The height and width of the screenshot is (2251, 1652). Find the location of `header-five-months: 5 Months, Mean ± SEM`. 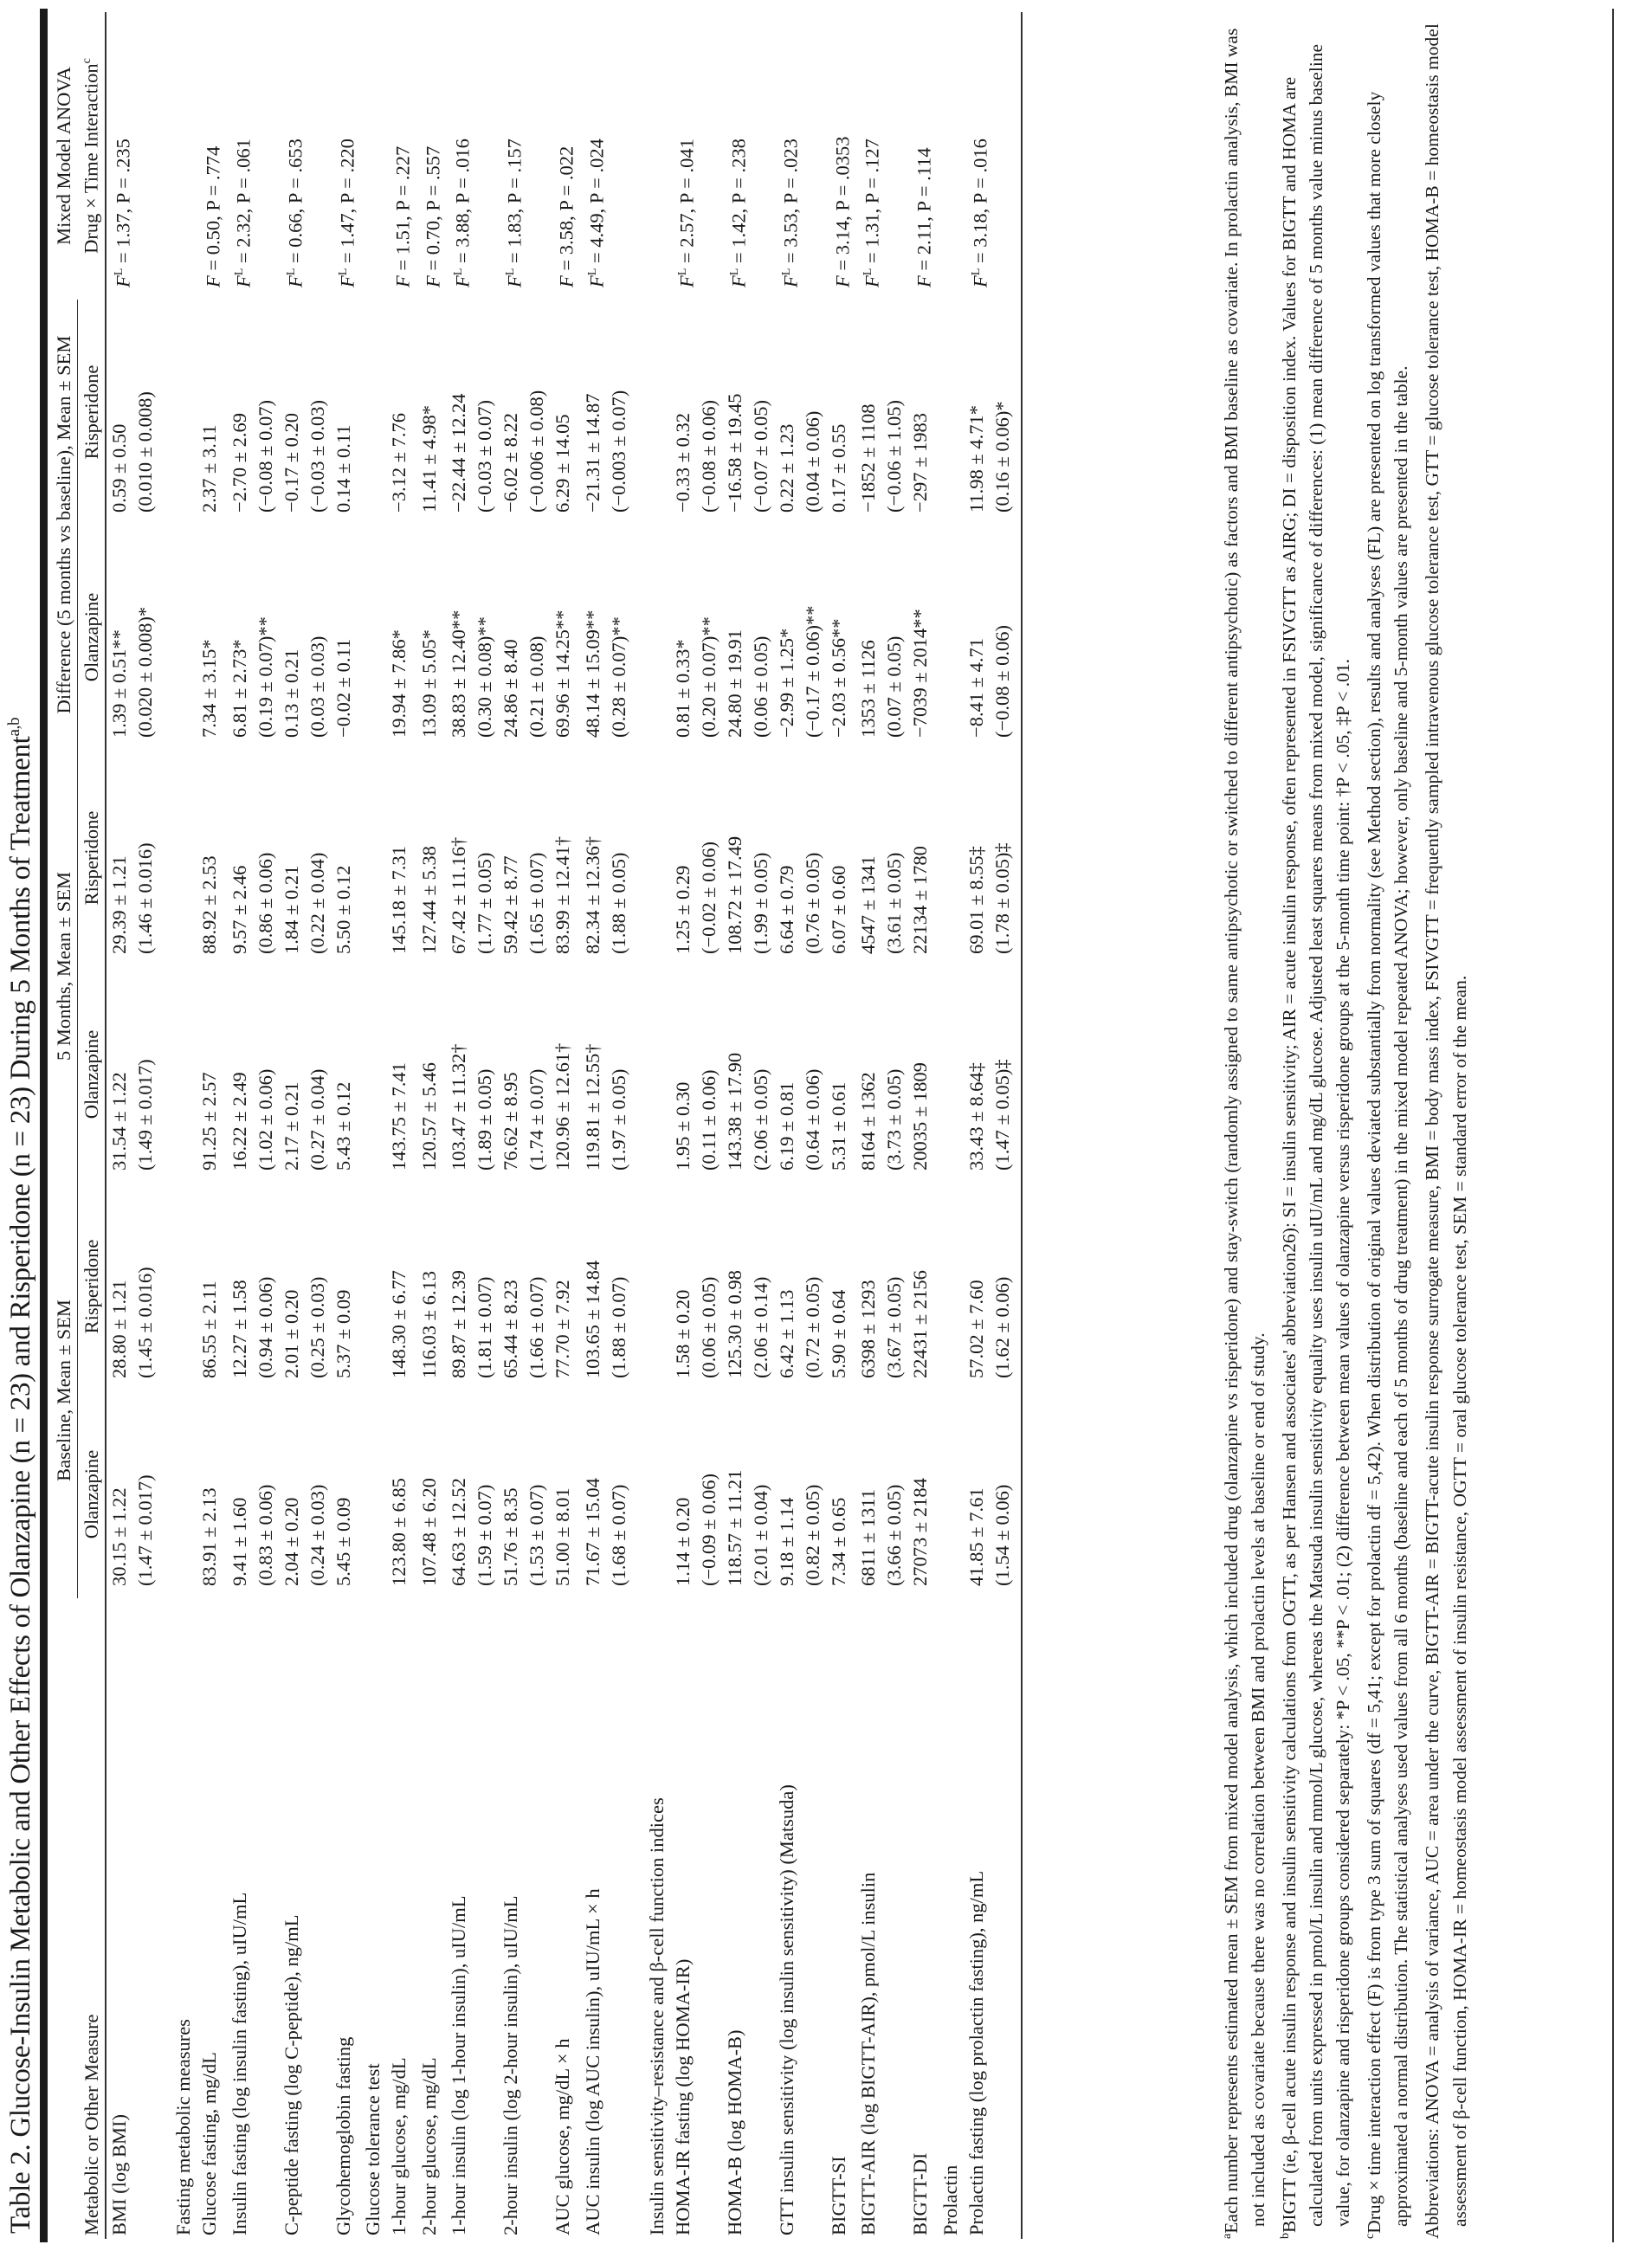

header-five-months: 5 Months, Mean ± SEM is located at coordinates (64, 967).